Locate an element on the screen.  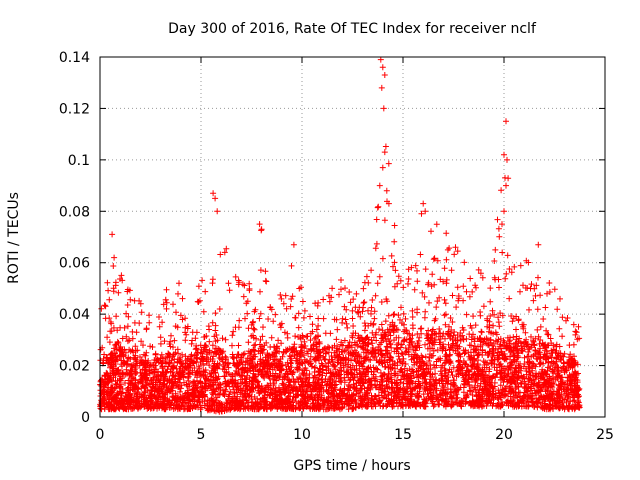
y-tick-label: 0.08 is located at coordinates (74, 212).